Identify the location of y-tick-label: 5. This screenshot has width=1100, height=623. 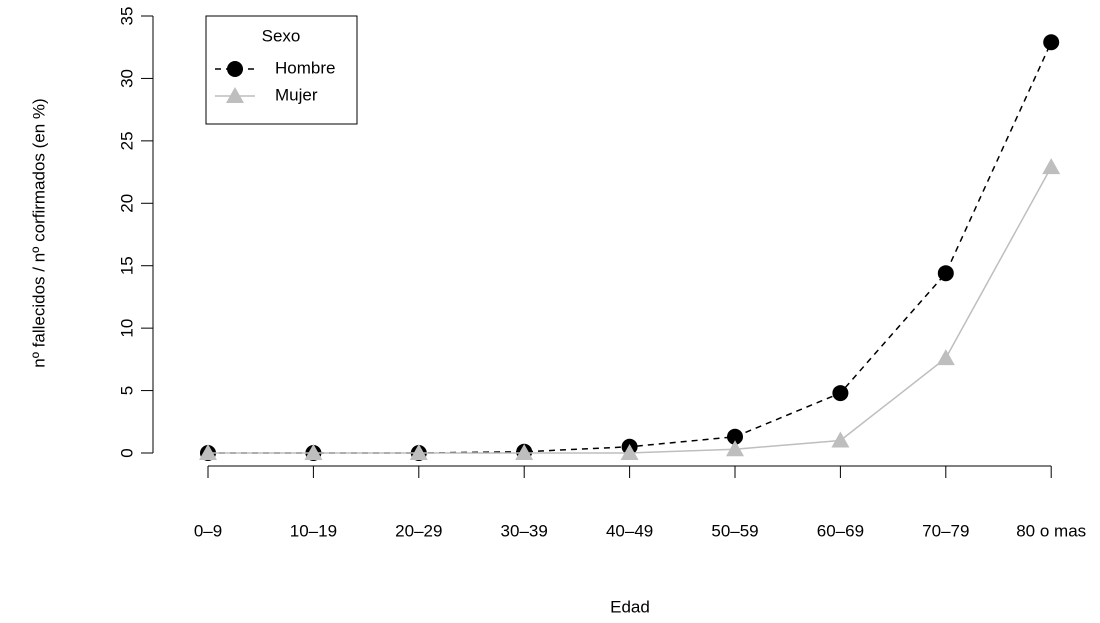
(126, 390).